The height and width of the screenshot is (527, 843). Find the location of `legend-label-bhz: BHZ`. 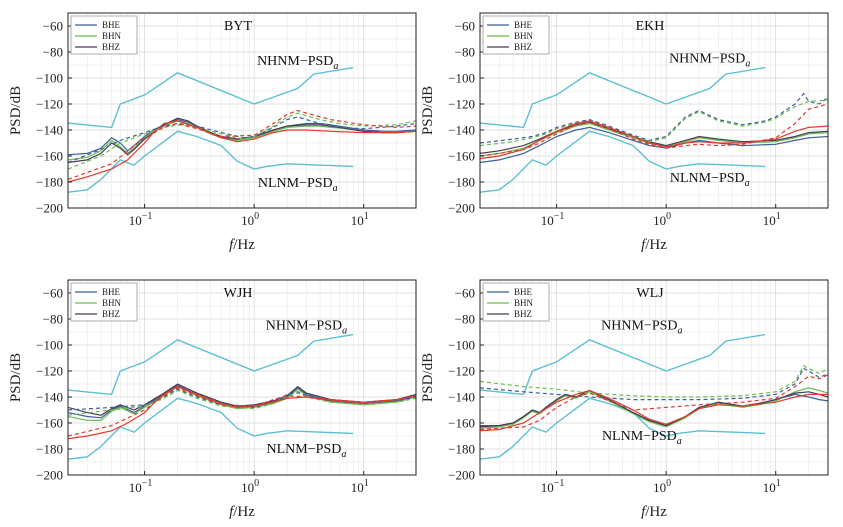

legend-label-bhz: BHZ is located at coordinates (523, 47).